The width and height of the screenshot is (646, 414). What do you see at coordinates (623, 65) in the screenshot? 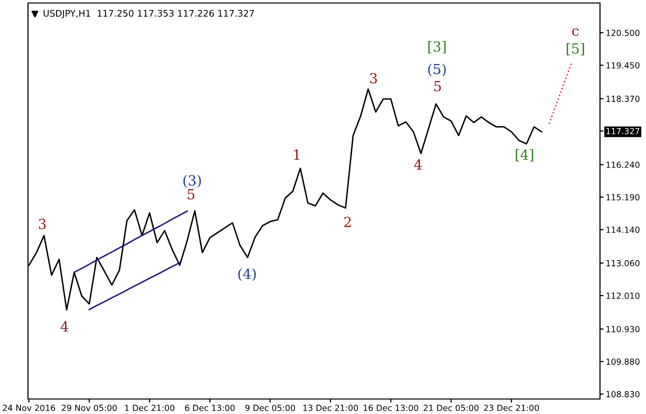
I see `y-tick-label: 119.450` at bounding box center [623, 65].